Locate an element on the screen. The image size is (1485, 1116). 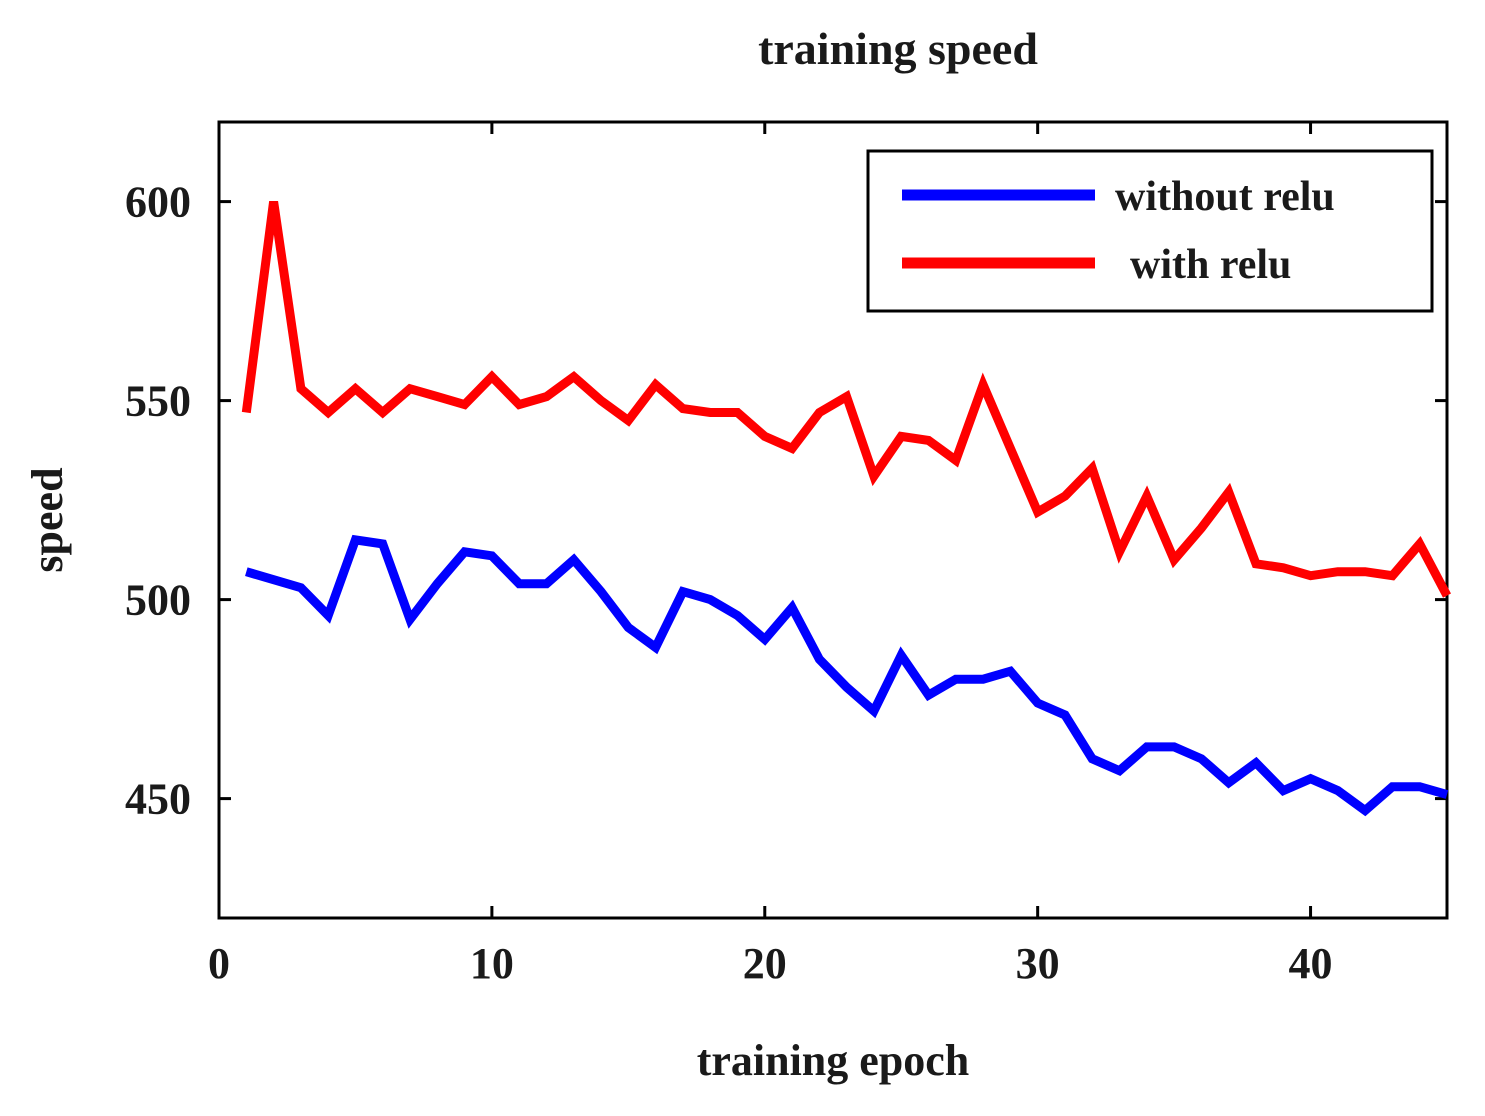
x-tick-label: 30 is located at coordinates (1038, 963).